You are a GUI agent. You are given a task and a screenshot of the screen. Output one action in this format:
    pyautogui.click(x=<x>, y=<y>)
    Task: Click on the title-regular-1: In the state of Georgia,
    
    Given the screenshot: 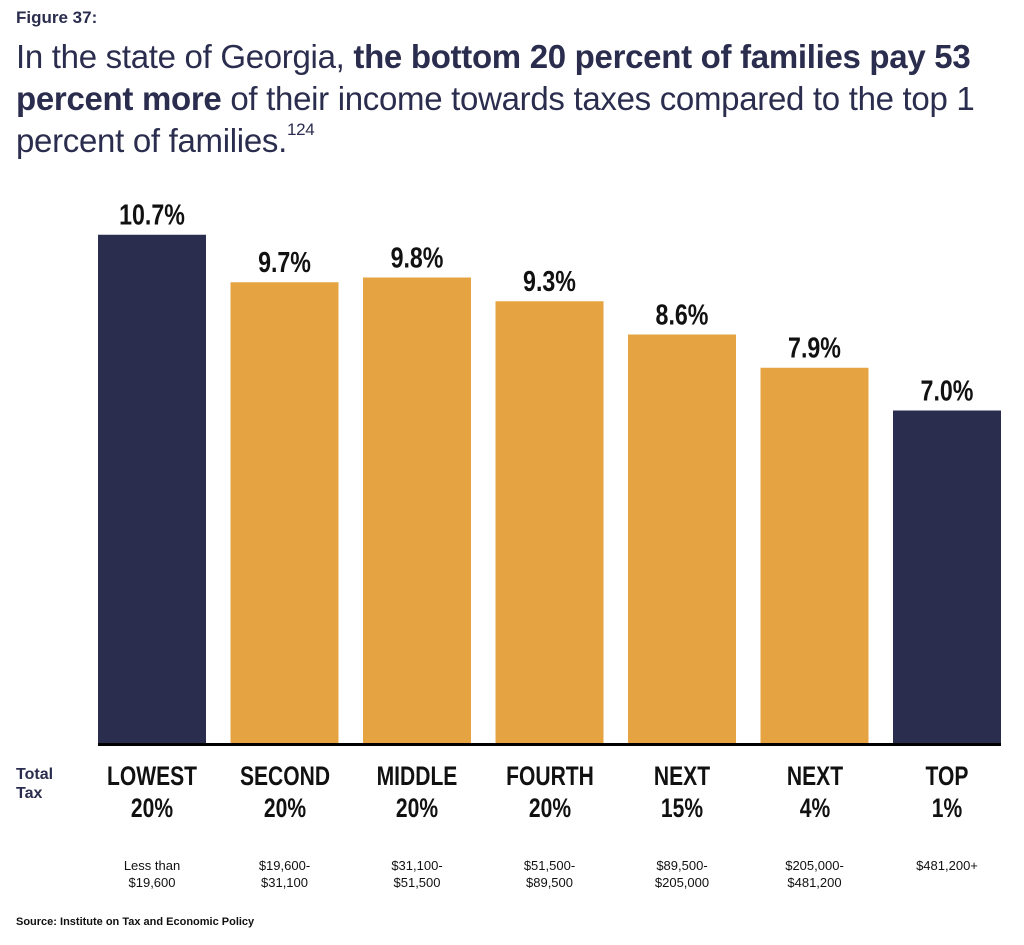 What is the action you would take?
    pyautogui.click(x=185, y=56)
    